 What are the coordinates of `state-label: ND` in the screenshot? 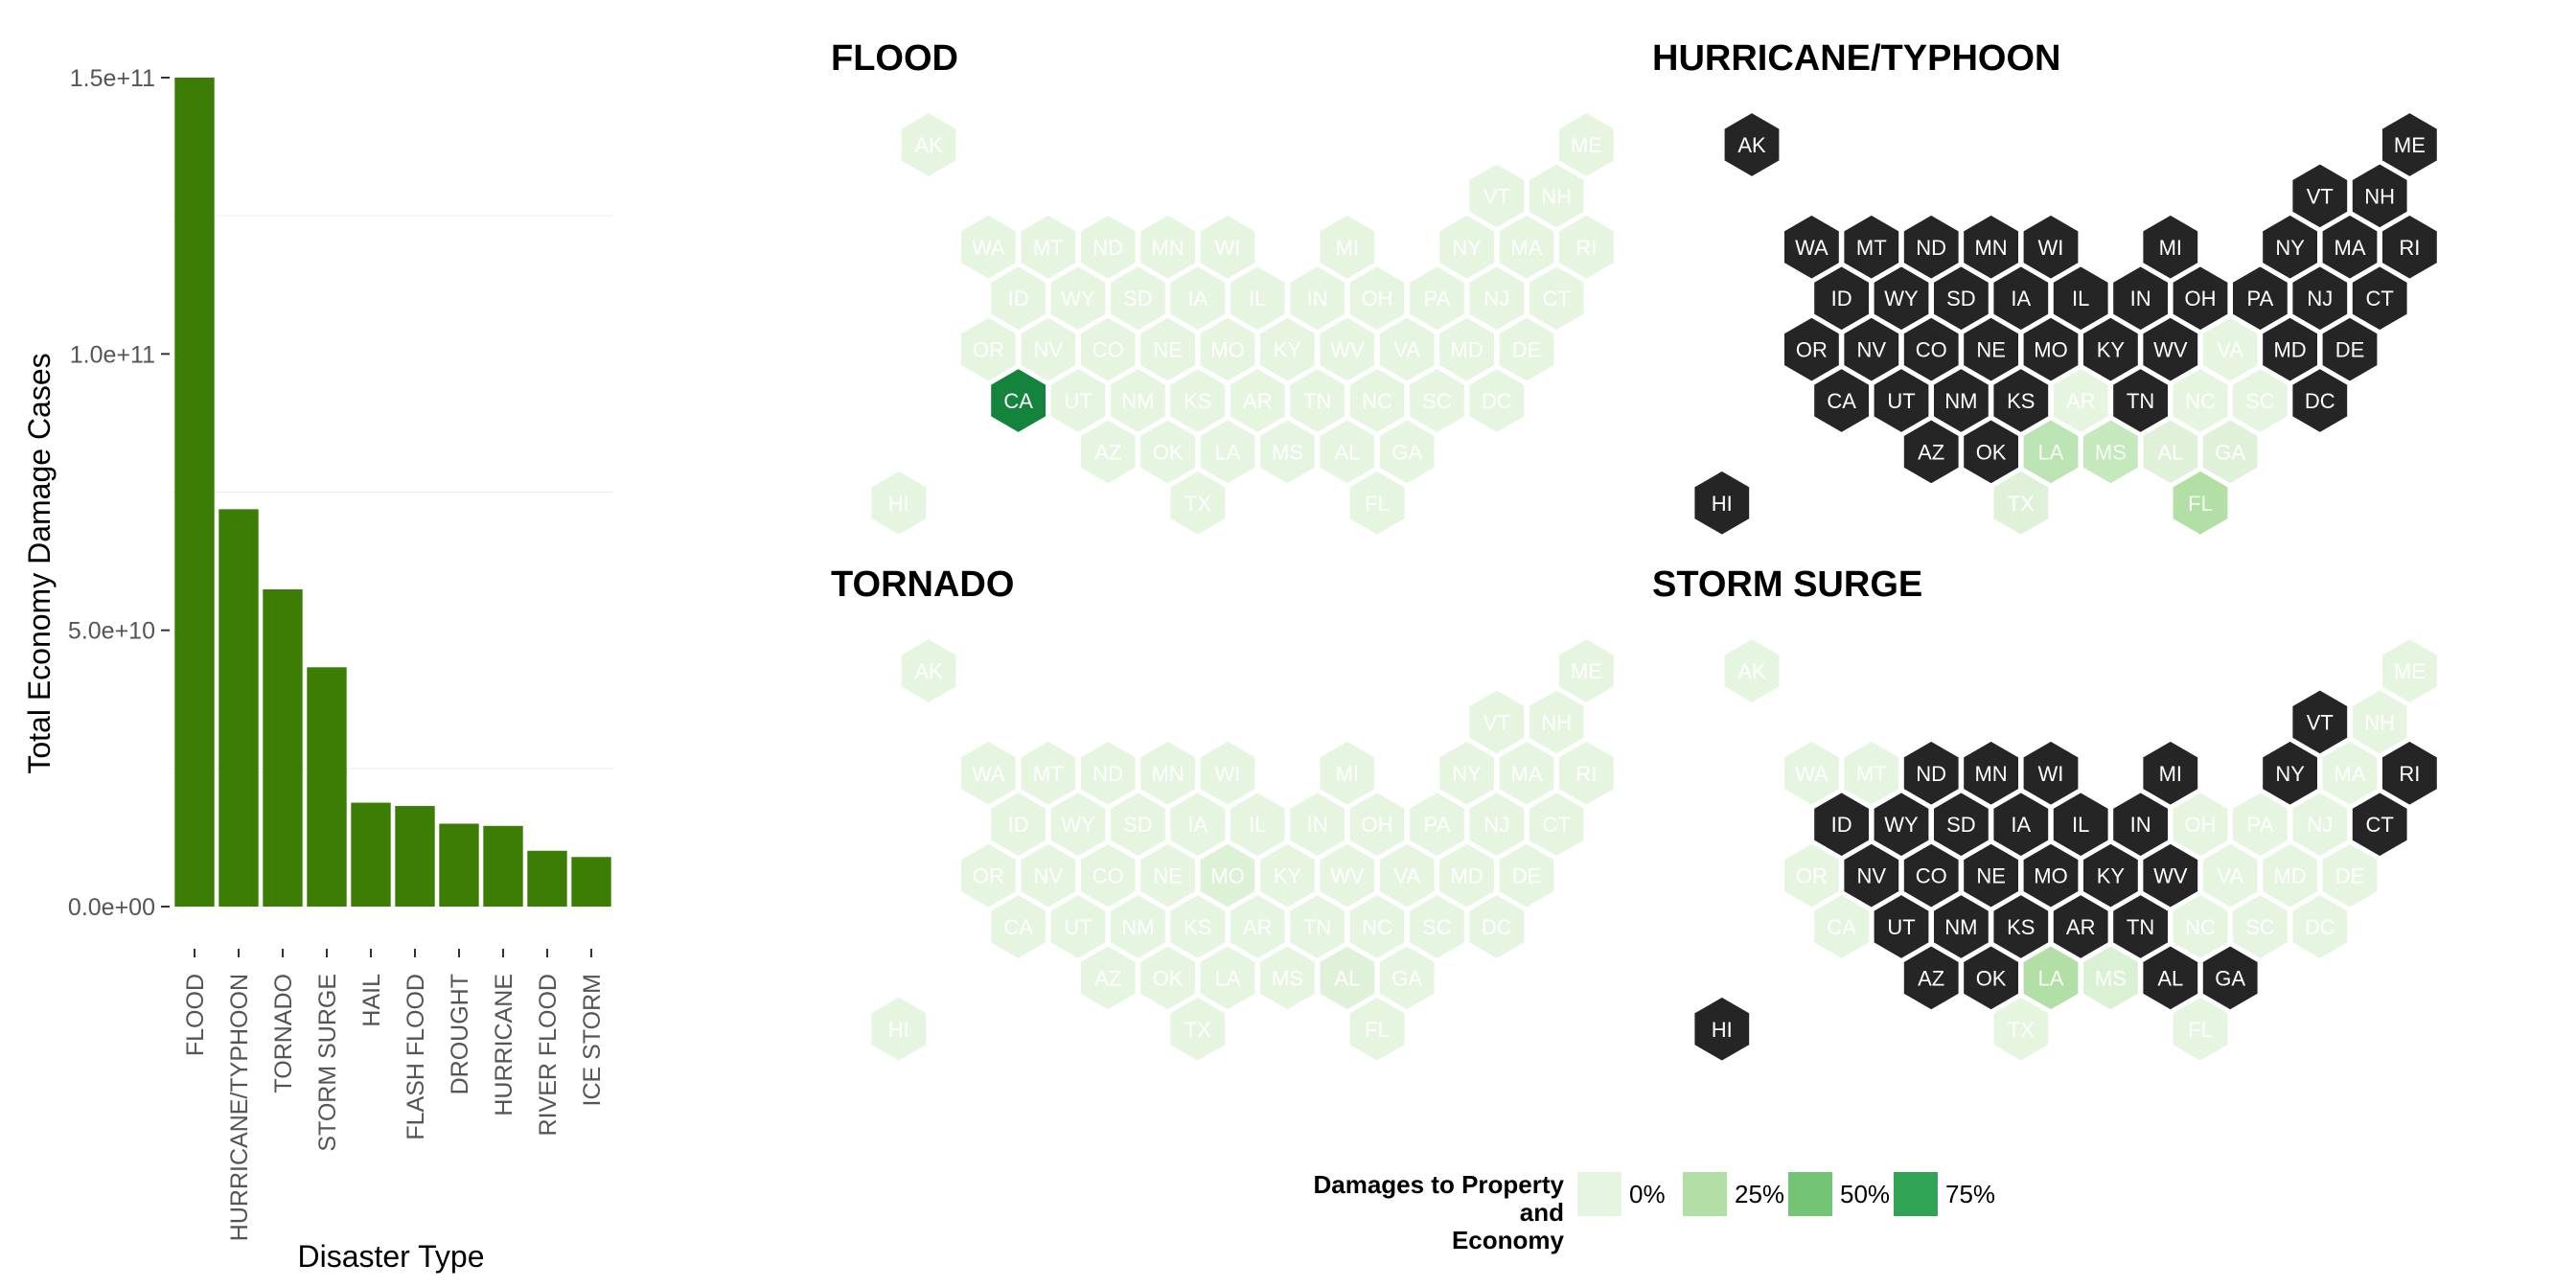 It's located at (1931, 248).